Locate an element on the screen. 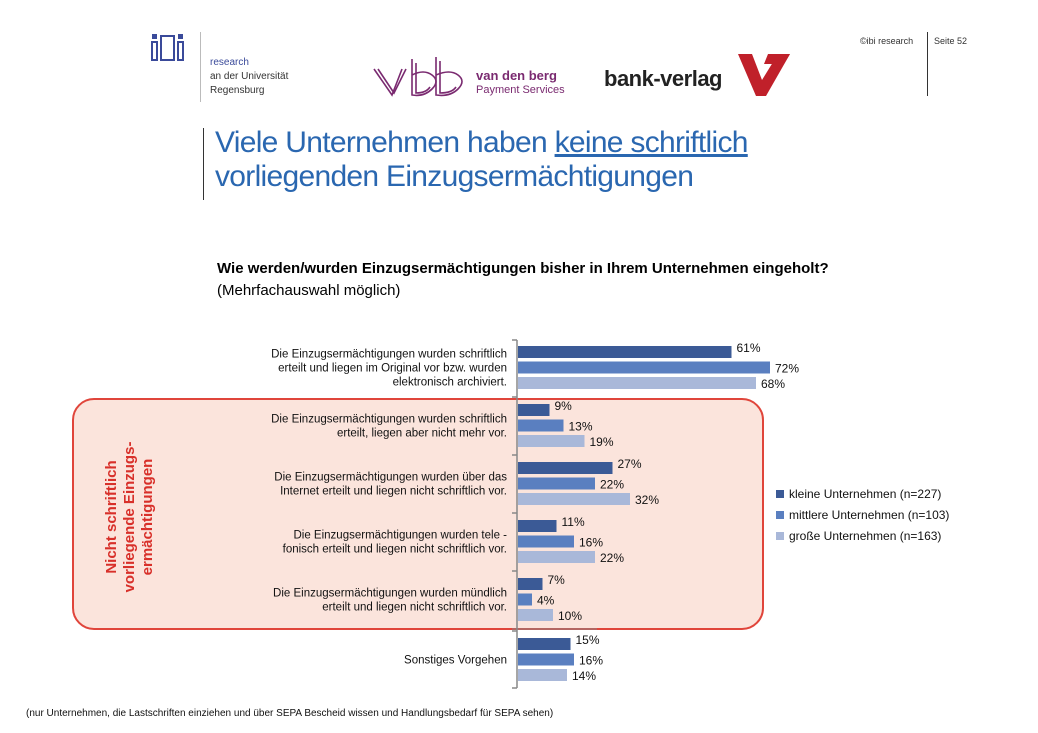 This screenshot has height=733, width=1038. ibi-line-research: research is located at coordinates (229, 62).